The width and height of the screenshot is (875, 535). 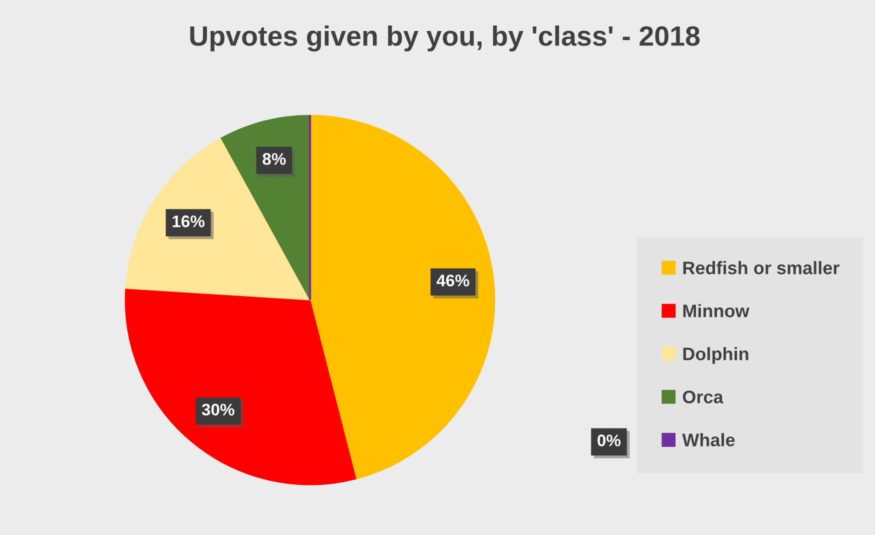 I want to click on data-label: 16%, so click(x=188, y=221).